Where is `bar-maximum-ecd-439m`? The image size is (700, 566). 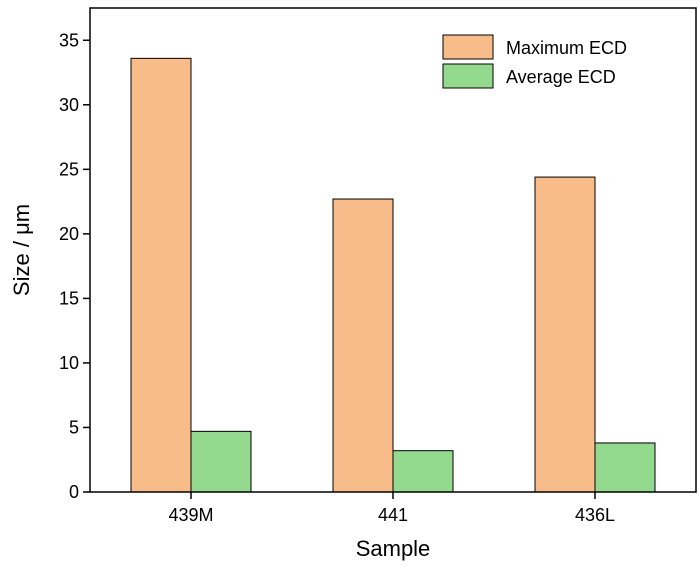
bar-maximum-ecd-439m is located at coordinates (161, 275).